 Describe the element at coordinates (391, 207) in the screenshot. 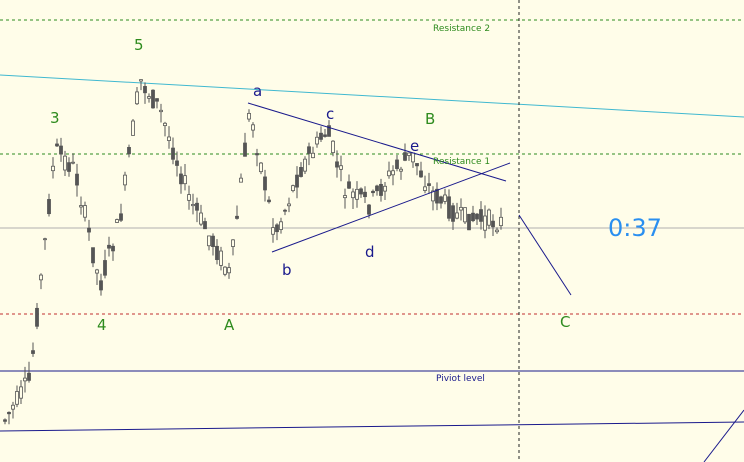

I see `triangle-lower` at that location.